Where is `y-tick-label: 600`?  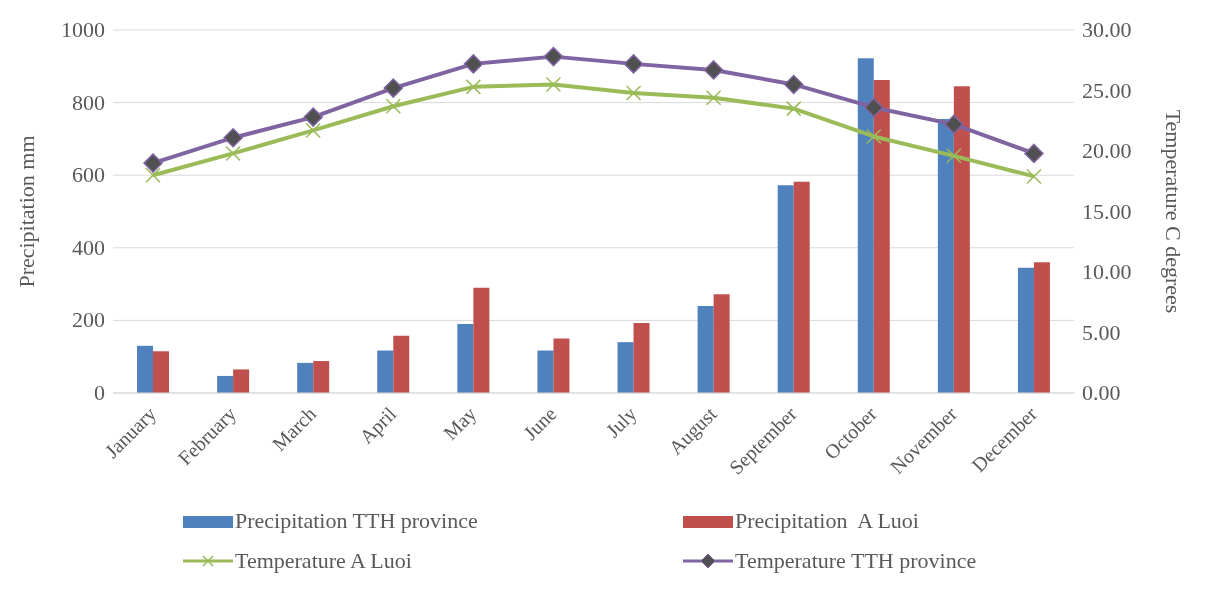 y-tick-label: 600 is located at coordinates (88, 175).